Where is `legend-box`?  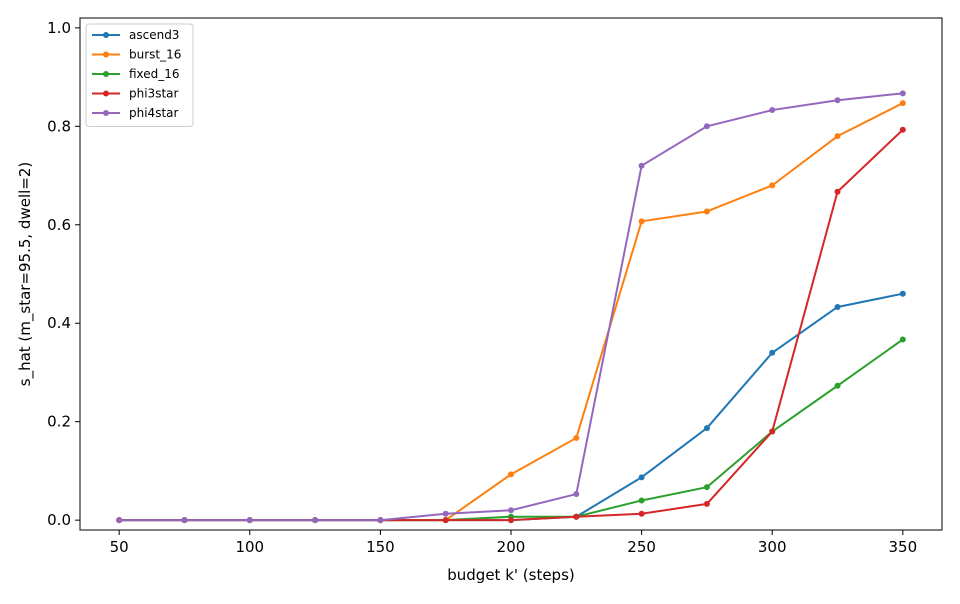
legend-box is located at coordinates (139, 75).